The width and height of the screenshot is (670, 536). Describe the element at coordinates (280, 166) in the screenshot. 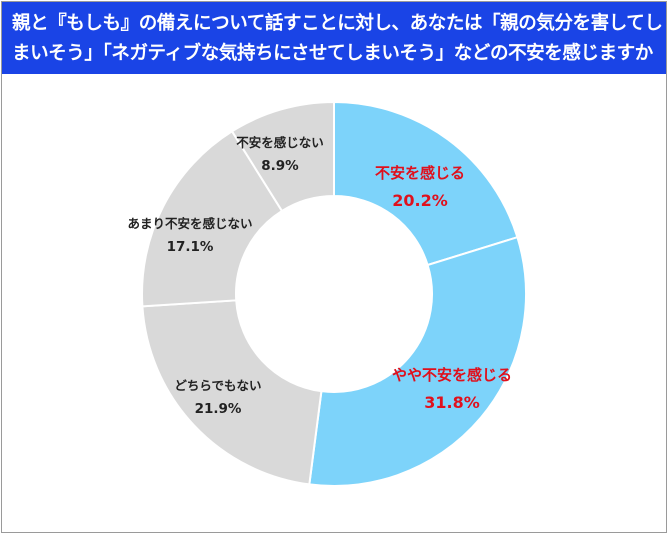

I see `slice-value-5: 8.9%` at that location.